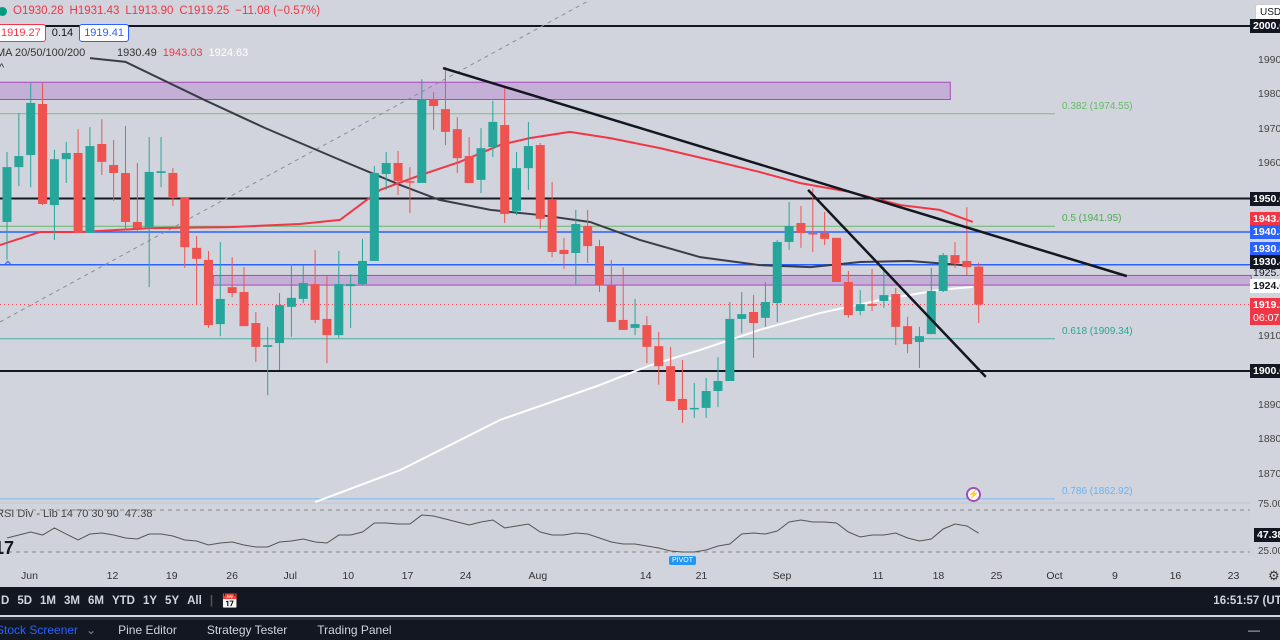  What do you see at coordinates (354, 630) in the screenshot?
I see `tab-trading-panel: Trading Panel` at bounding box center [354, 630].